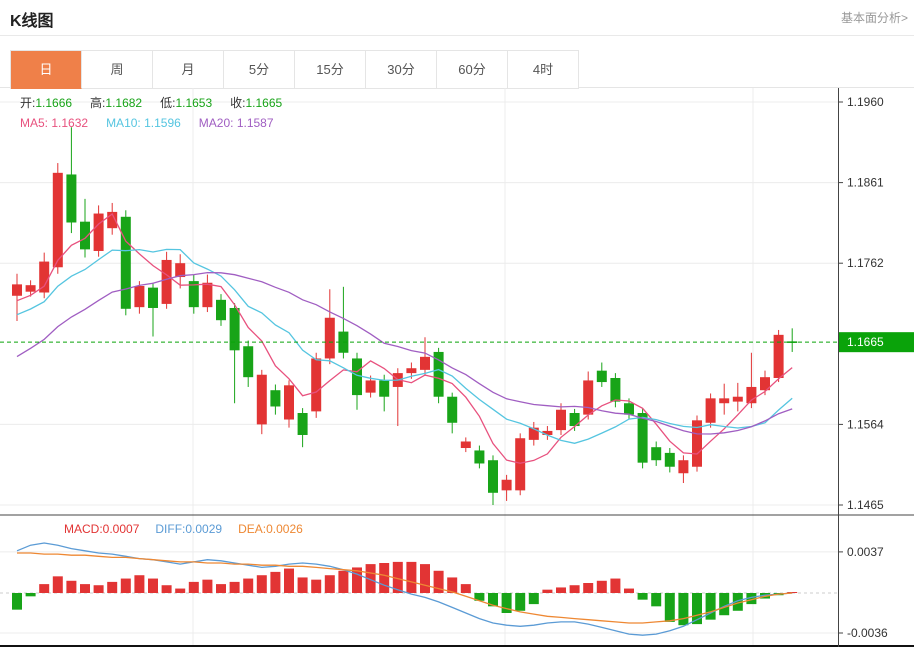 The image size is (914, 649). Describe the element at coordinates (865, 183) in the screenshot. I see `svg-text: 1.1861` at that location.